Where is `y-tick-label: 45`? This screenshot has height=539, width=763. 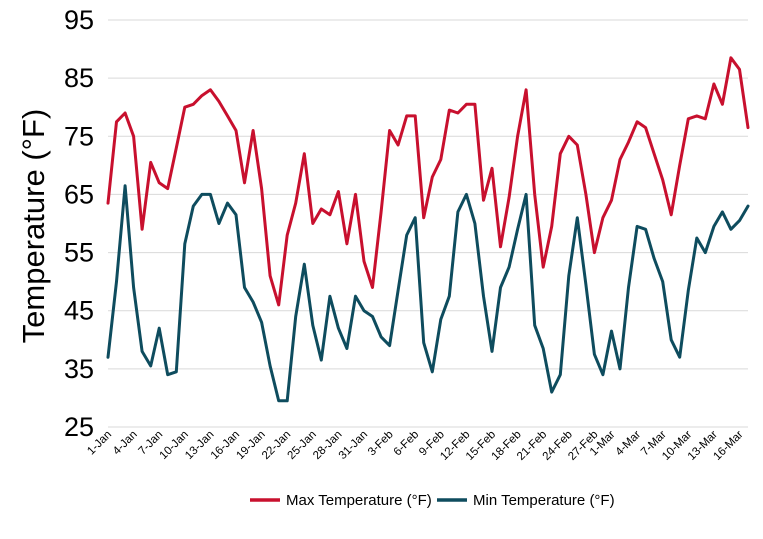
y-tick-label: 45 is located at coordinates (79, 311).